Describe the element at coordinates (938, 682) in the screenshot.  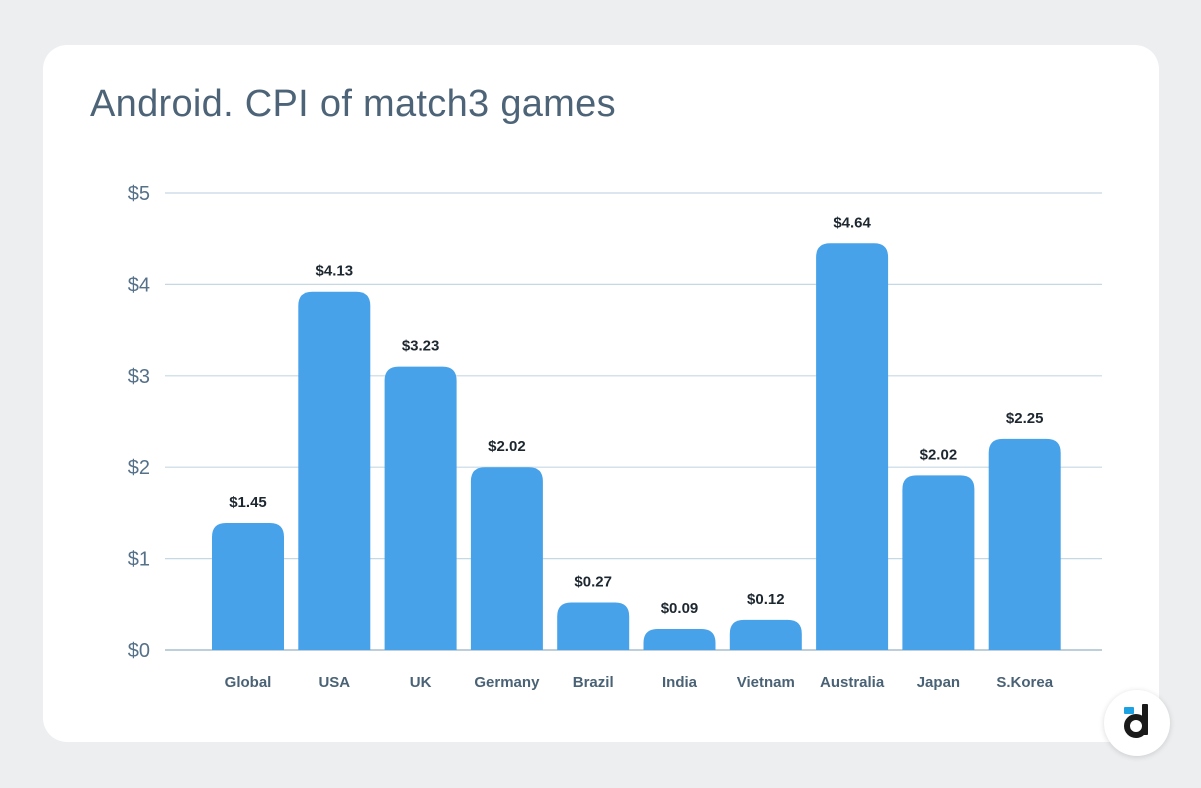
I see `x-tick-label: Japan` at that location.